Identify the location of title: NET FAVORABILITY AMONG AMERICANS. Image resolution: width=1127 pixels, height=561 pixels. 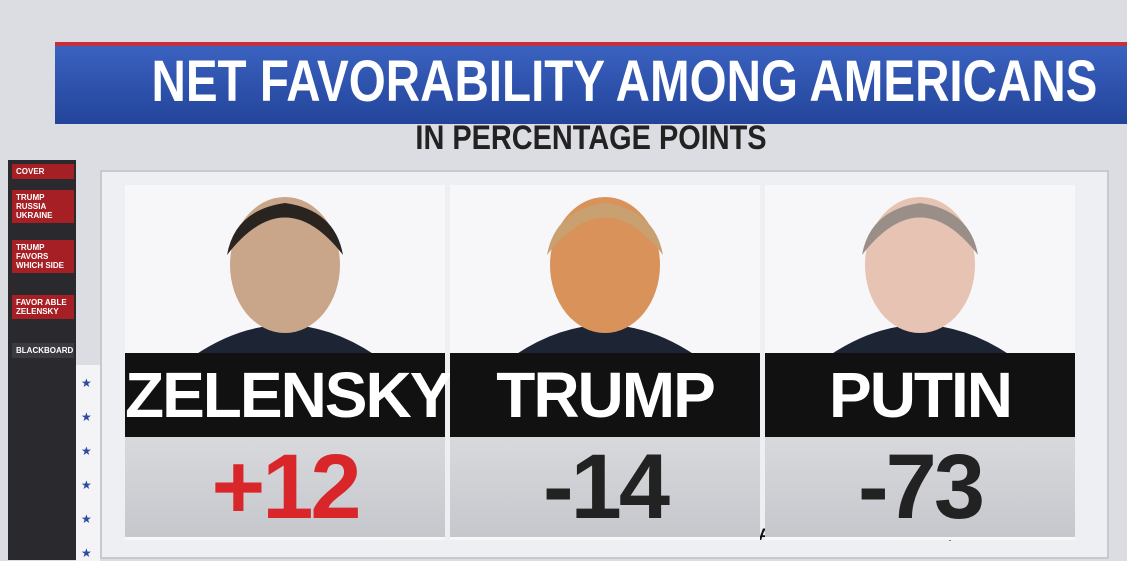
(624, 81).